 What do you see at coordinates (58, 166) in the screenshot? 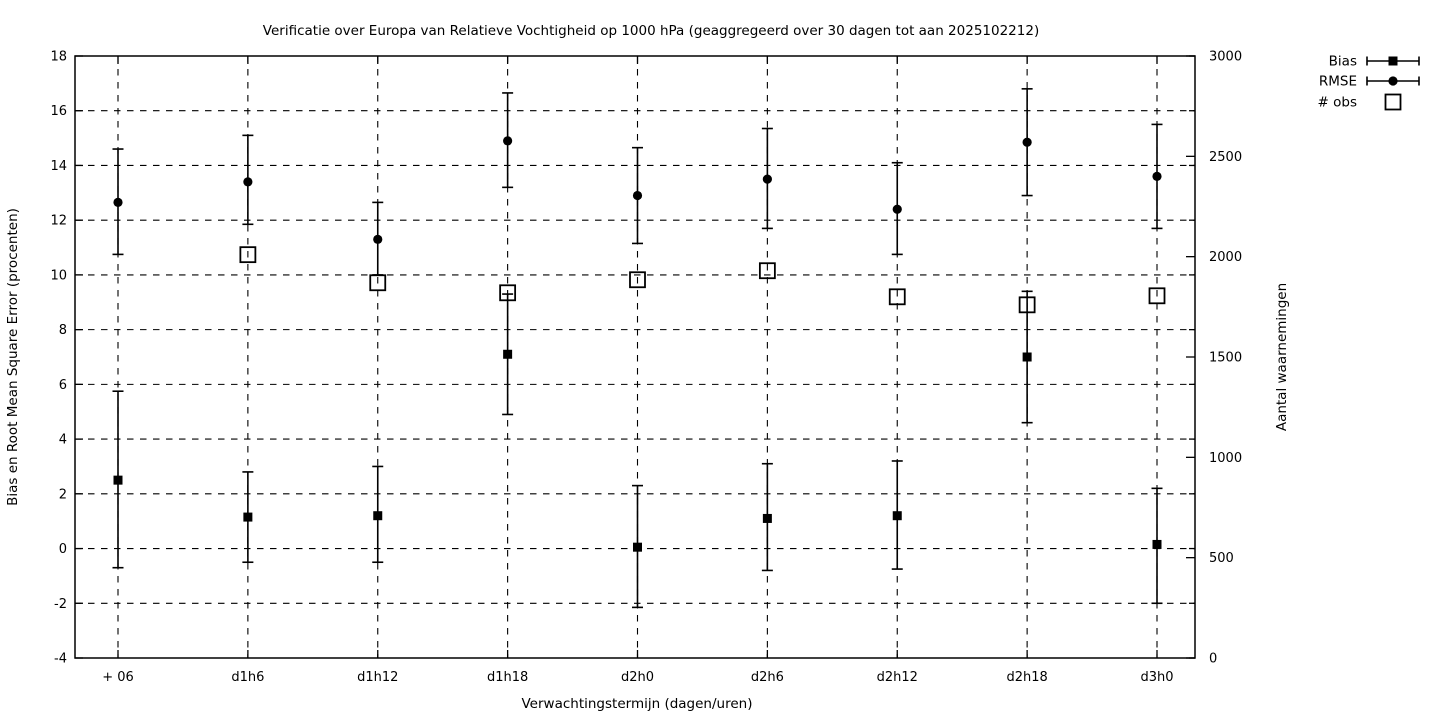
I see `y-tick-label-left: 14` at bounding box center [58, 166].